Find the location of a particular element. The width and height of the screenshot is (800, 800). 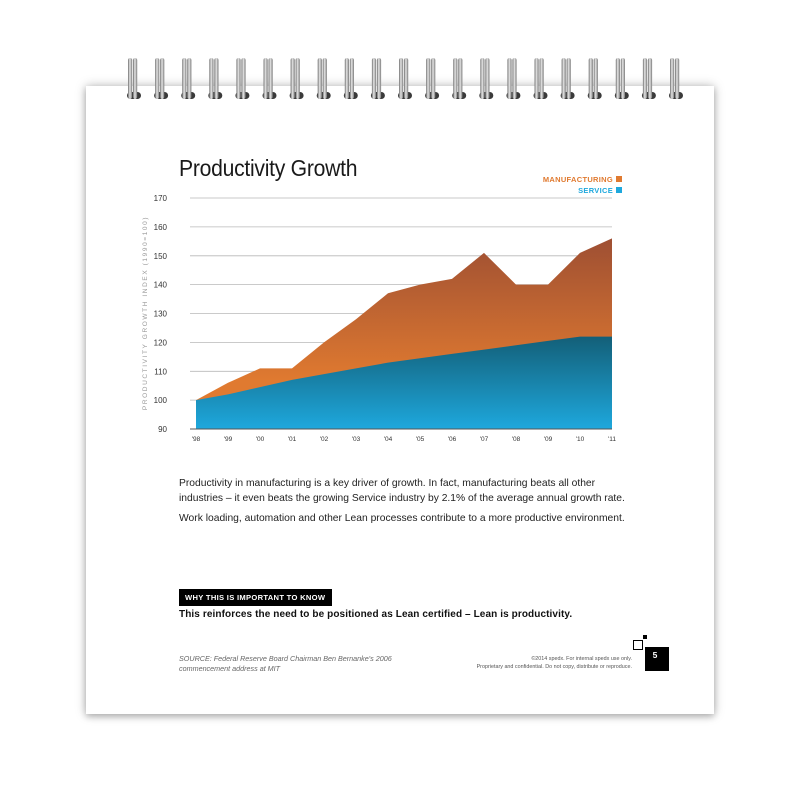

y-tick-label: 150 is located at coordinates (161, 256).